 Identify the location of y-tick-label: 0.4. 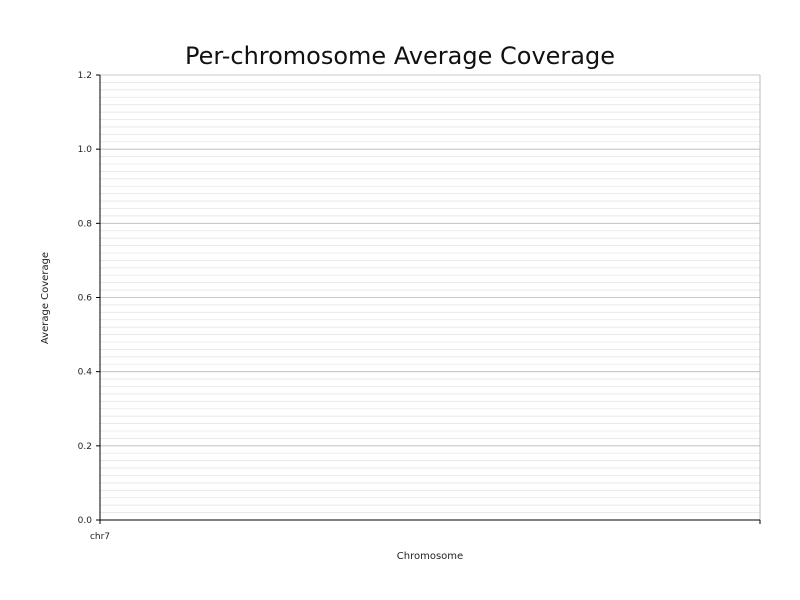
(85, 373).